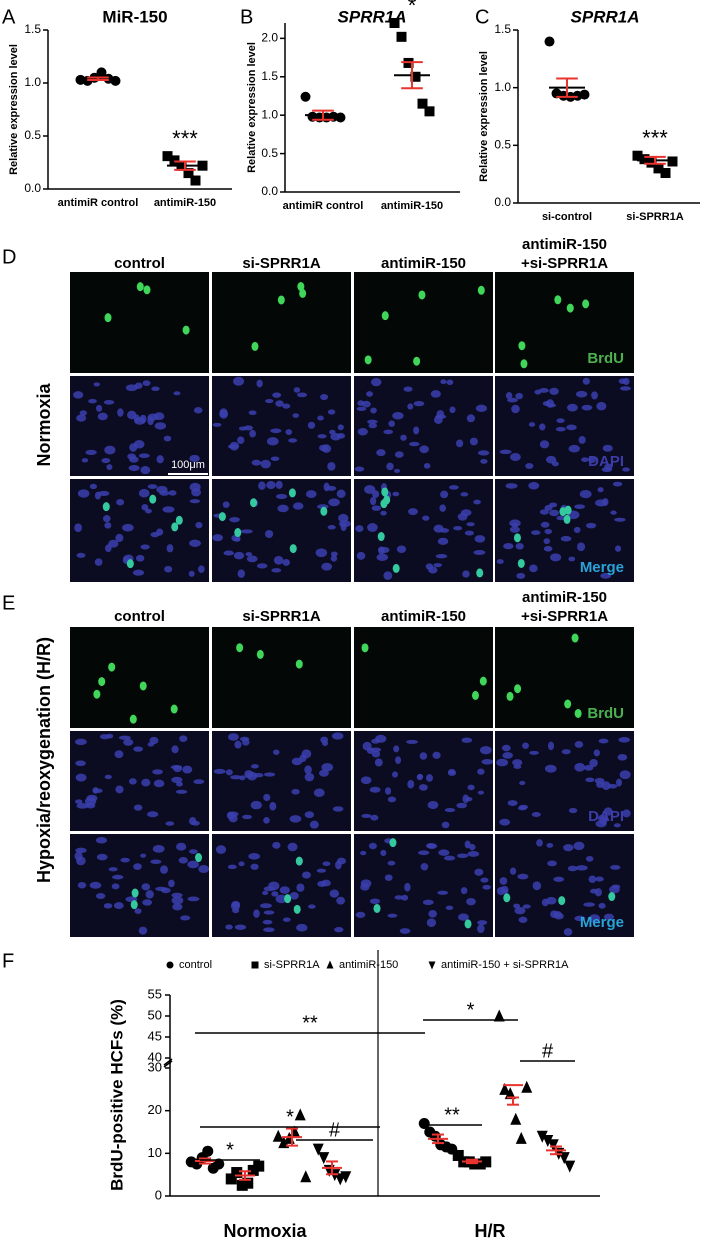  What do you see at coordinates (564, 263) in the screenshot?
I see `column-header: +si-SPRR1A` at bounding box center [564, 263].